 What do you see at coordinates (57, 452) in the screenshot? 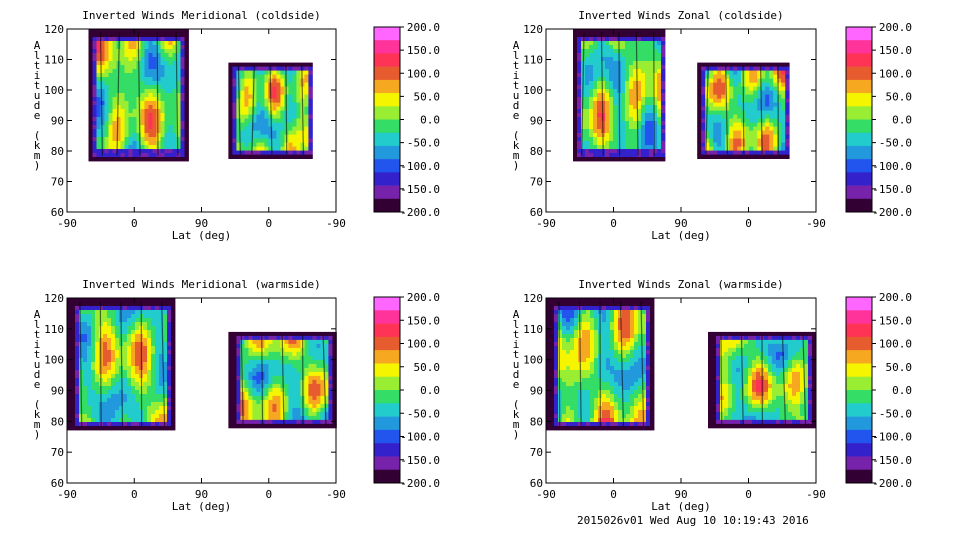
I see `y-tick-label: 70` at bounding box center [57, 452].